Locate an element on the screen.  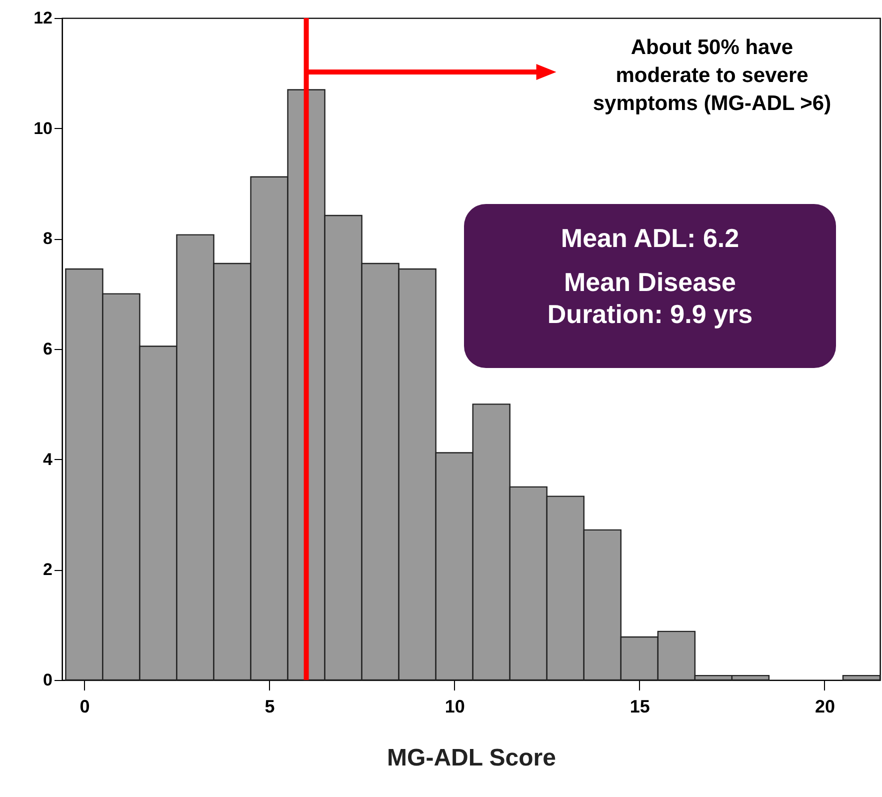
x-tick-label: 10 is located at coordinates (454, 706).